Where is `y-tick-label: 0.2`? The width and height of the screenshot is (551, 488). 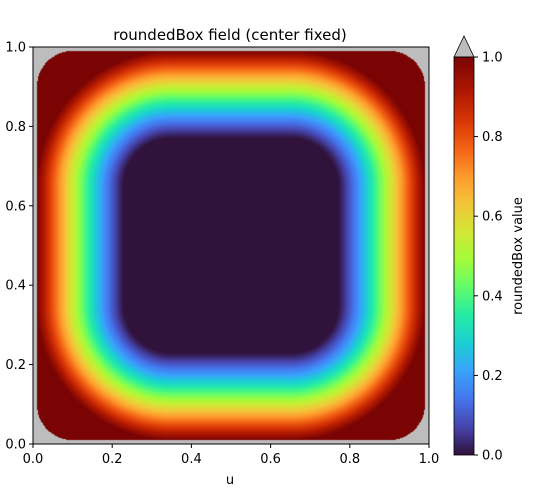
y-tick-label: 0.2 is located at coordinates (15, 365).